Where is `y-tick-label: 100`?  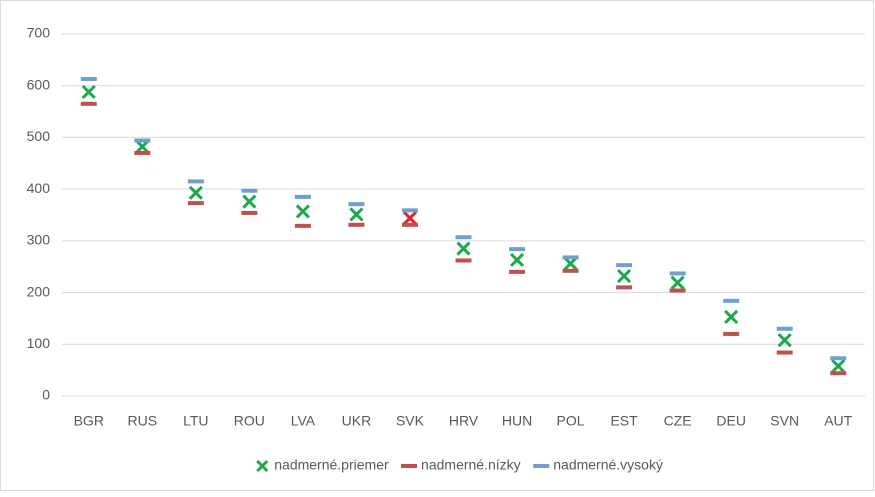
y-tick-label: 100 is located at coordinates (39, 343).